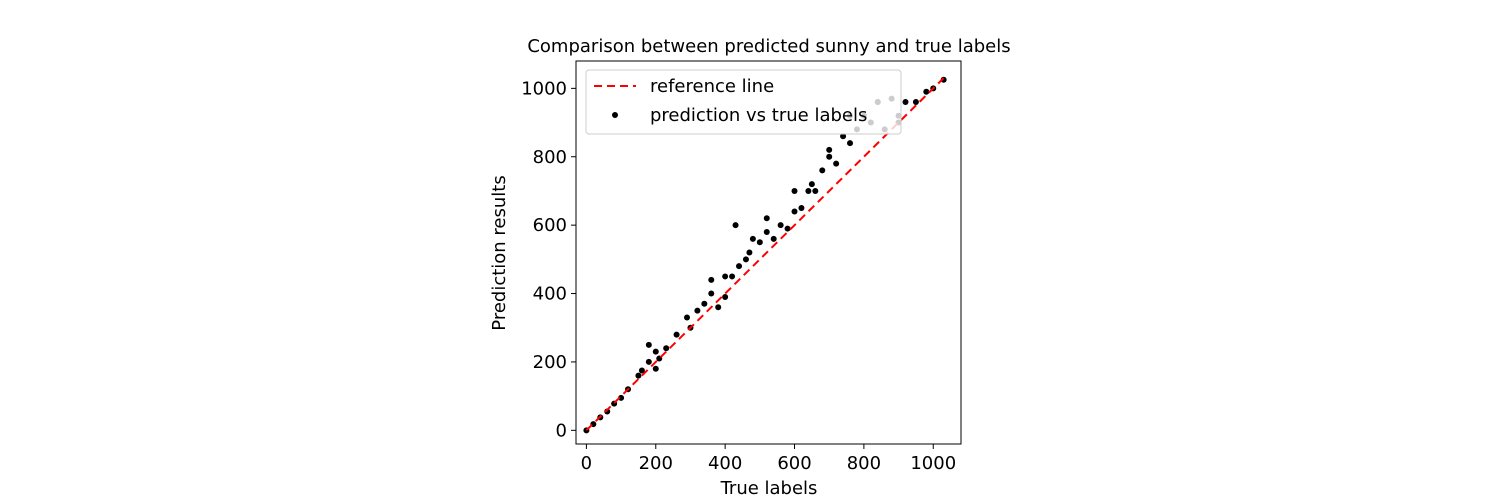 The width and height of the screenshot is (1500, 500). What do you see at coordinates (550, 362) in the screenshot?
I see `y-tick-label: 200` at bounding box center [550, 362].